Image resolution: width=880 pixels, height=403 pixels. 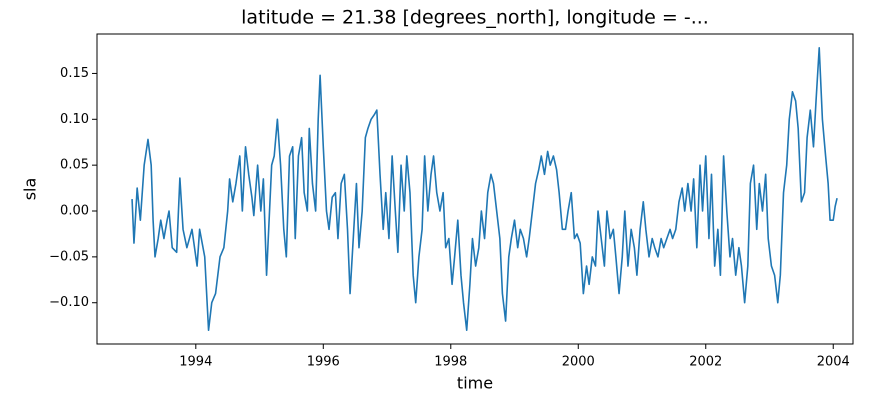 I want to click on y-tick-label: 0.10, so click(x=74, y=119).